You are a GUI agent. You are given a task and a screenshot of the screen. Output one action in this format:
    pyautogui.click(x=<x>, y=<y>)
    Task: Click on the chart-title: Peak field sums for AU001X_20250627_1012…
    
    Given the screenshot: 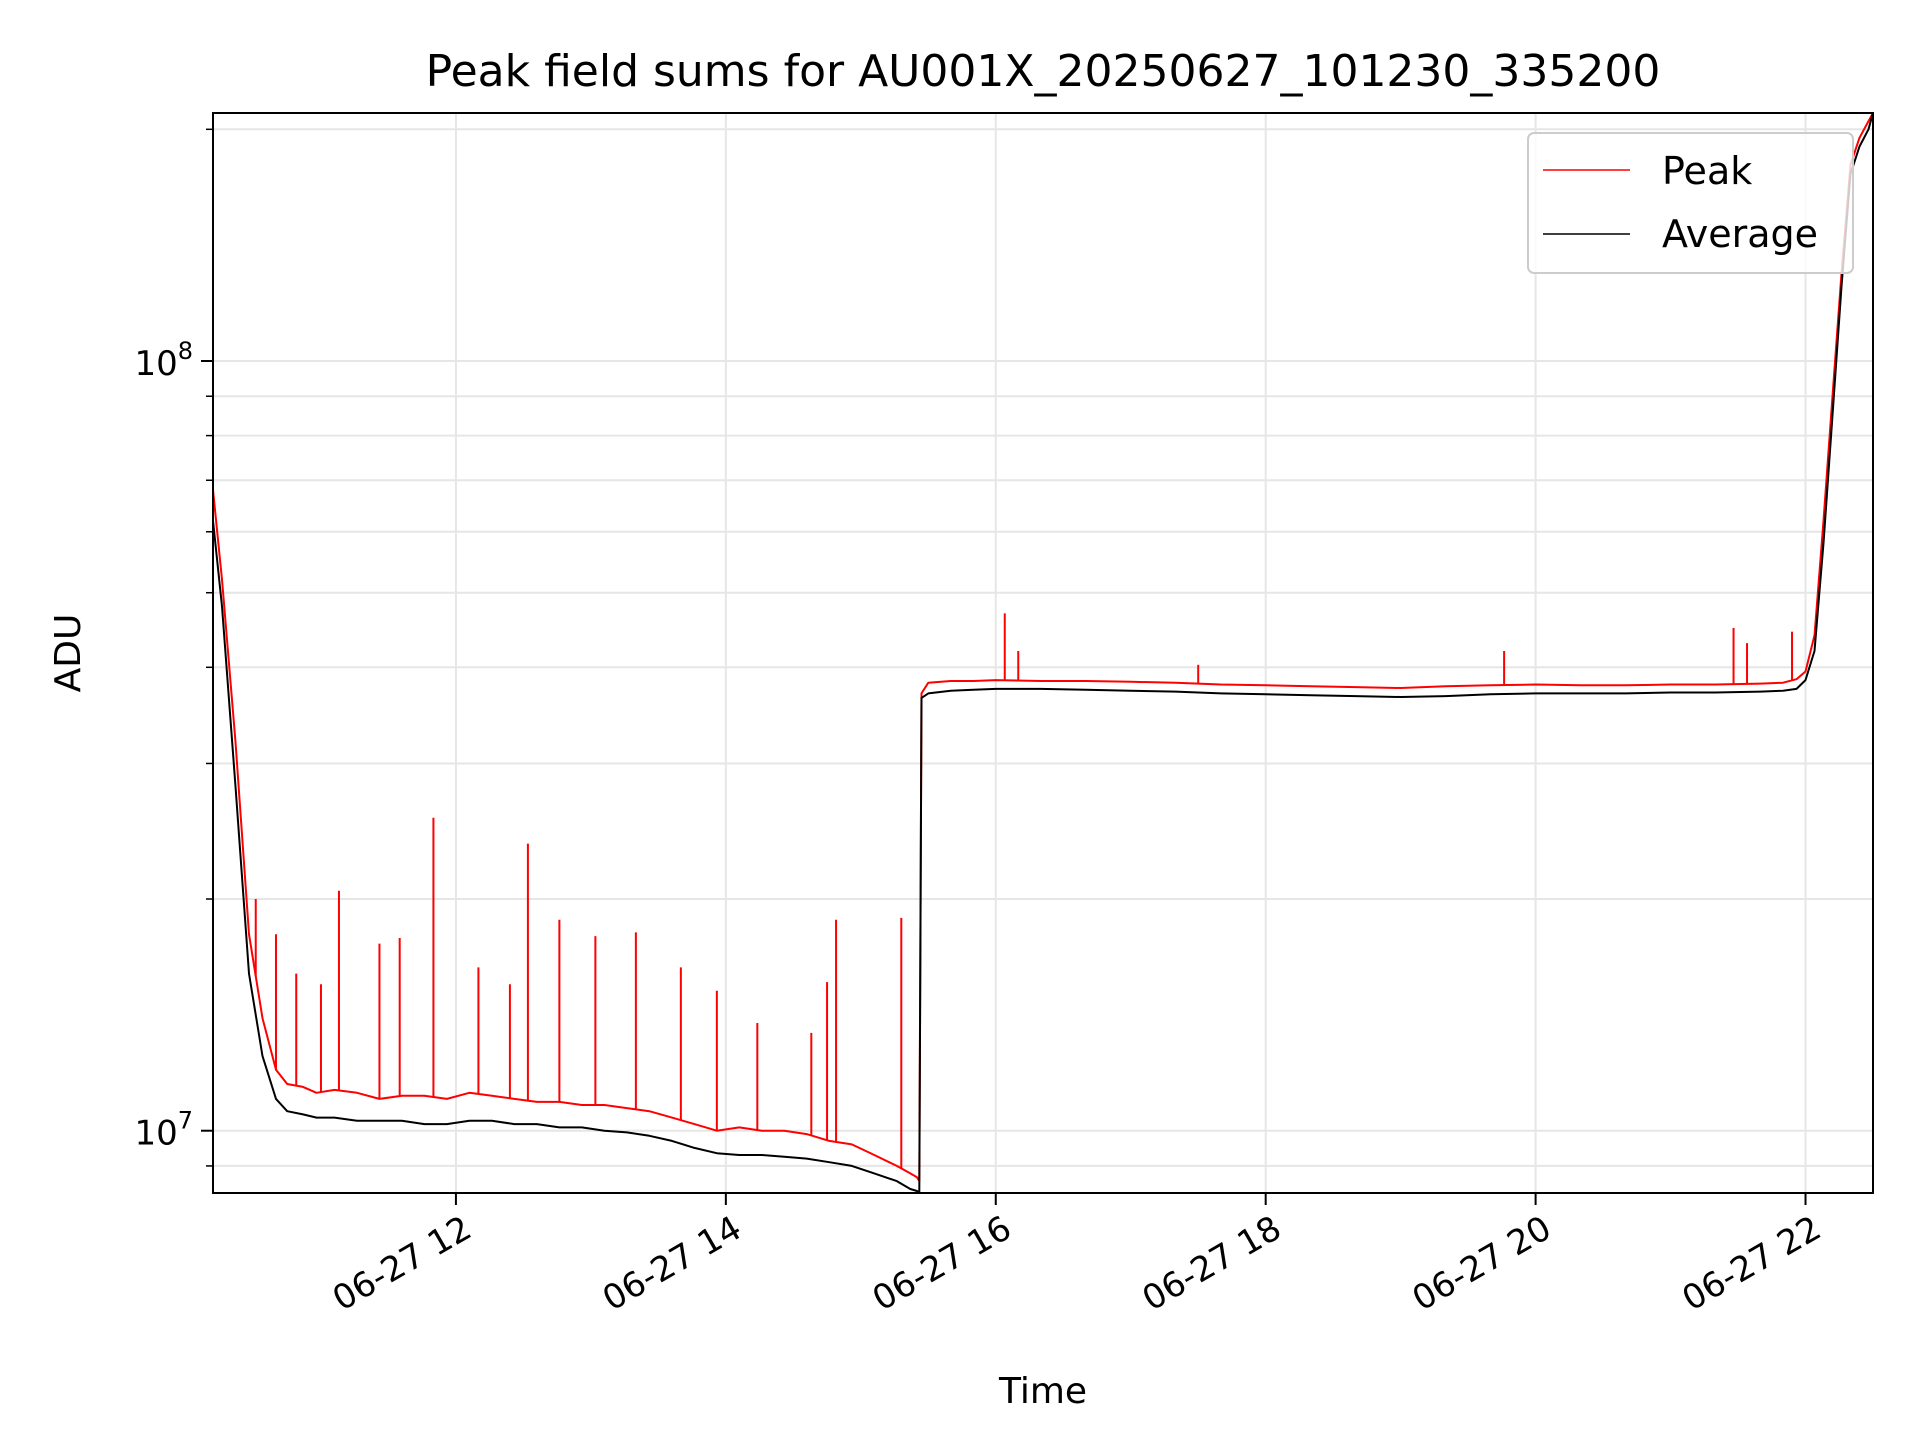 What is the action you would take?
    pyautogui.click(x=1043, y=71)
    